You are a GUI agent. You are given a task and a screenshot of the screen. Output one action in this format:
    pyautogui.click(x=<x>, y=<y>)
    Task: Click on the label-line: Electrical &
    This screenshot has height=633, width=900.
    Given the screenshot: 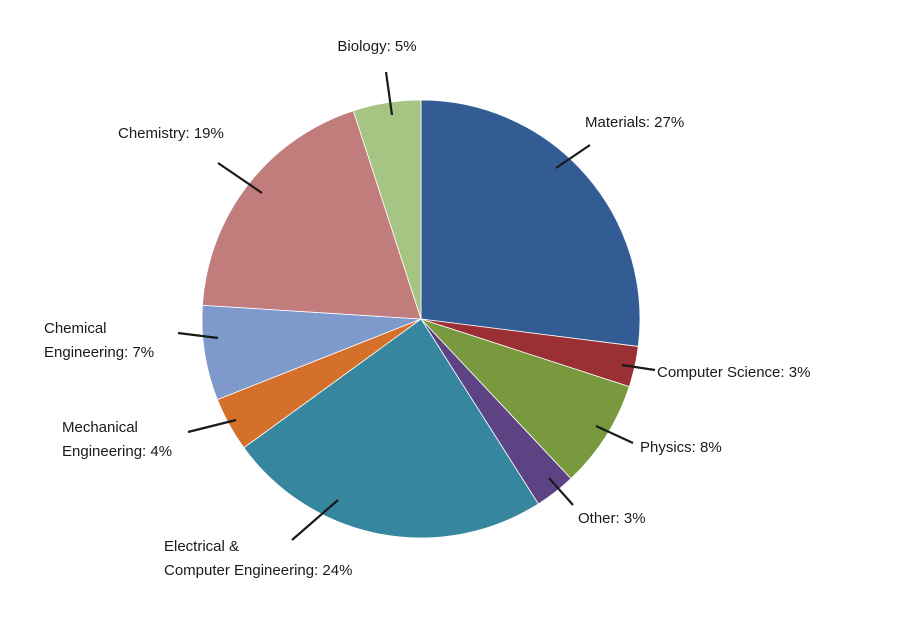 What is the action you would take?
    pyautogui.click(x=201, y=546)
    